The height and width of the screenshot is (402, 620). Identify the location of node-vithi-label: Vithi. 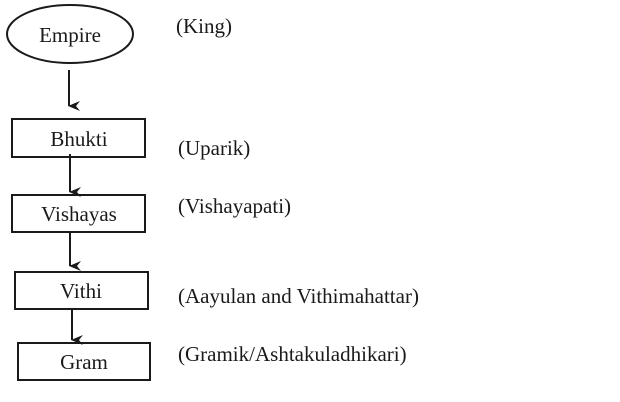
(81, 291).